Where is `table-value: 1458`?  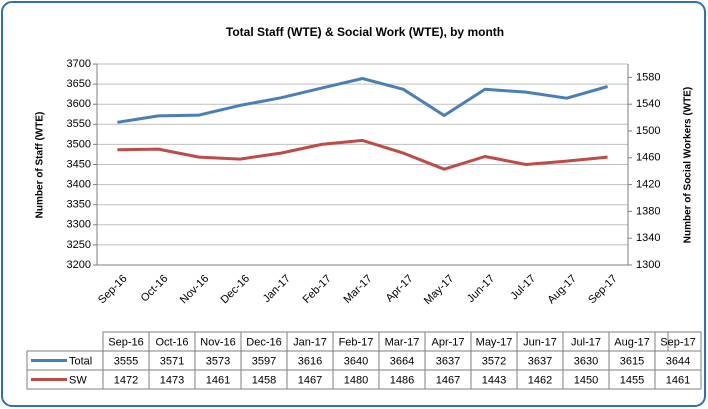 table-value: 1458 is located at coordinates (264, 380).